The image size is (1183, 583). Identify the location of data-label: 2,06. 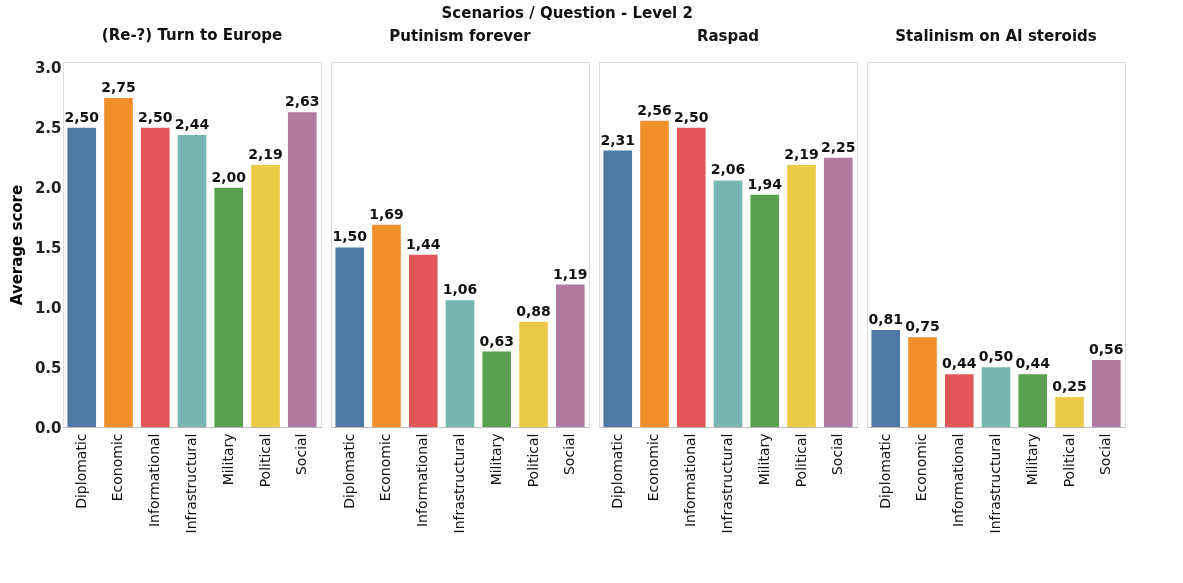
(728, 169).